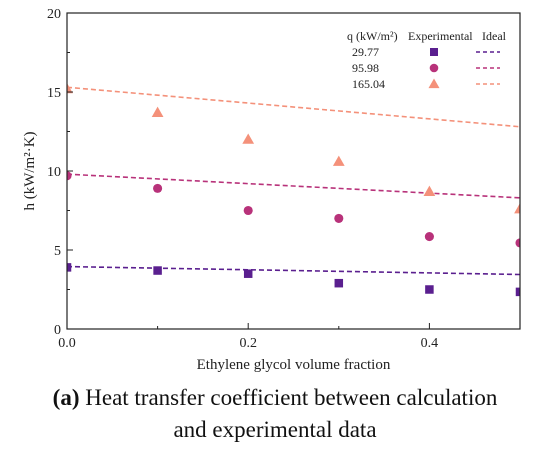 The height and width of the screenshot is (459, 550). Describe the element at coordinates (57, 330) in the screenshot. I see `y-tick-label-0: 0` at that location.